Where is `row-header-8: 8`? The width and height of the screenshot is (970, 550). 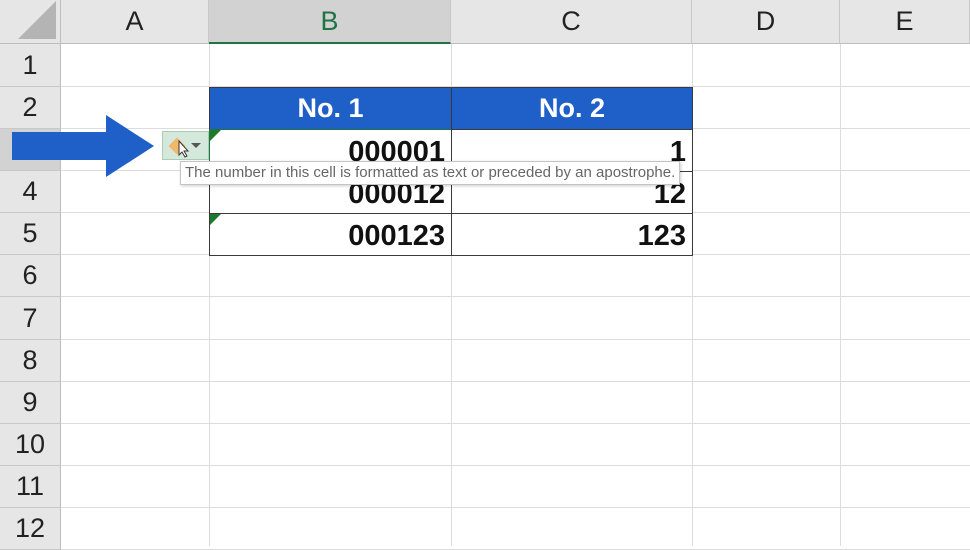
row-header-8: 8 is located at coordinates (30, 361).